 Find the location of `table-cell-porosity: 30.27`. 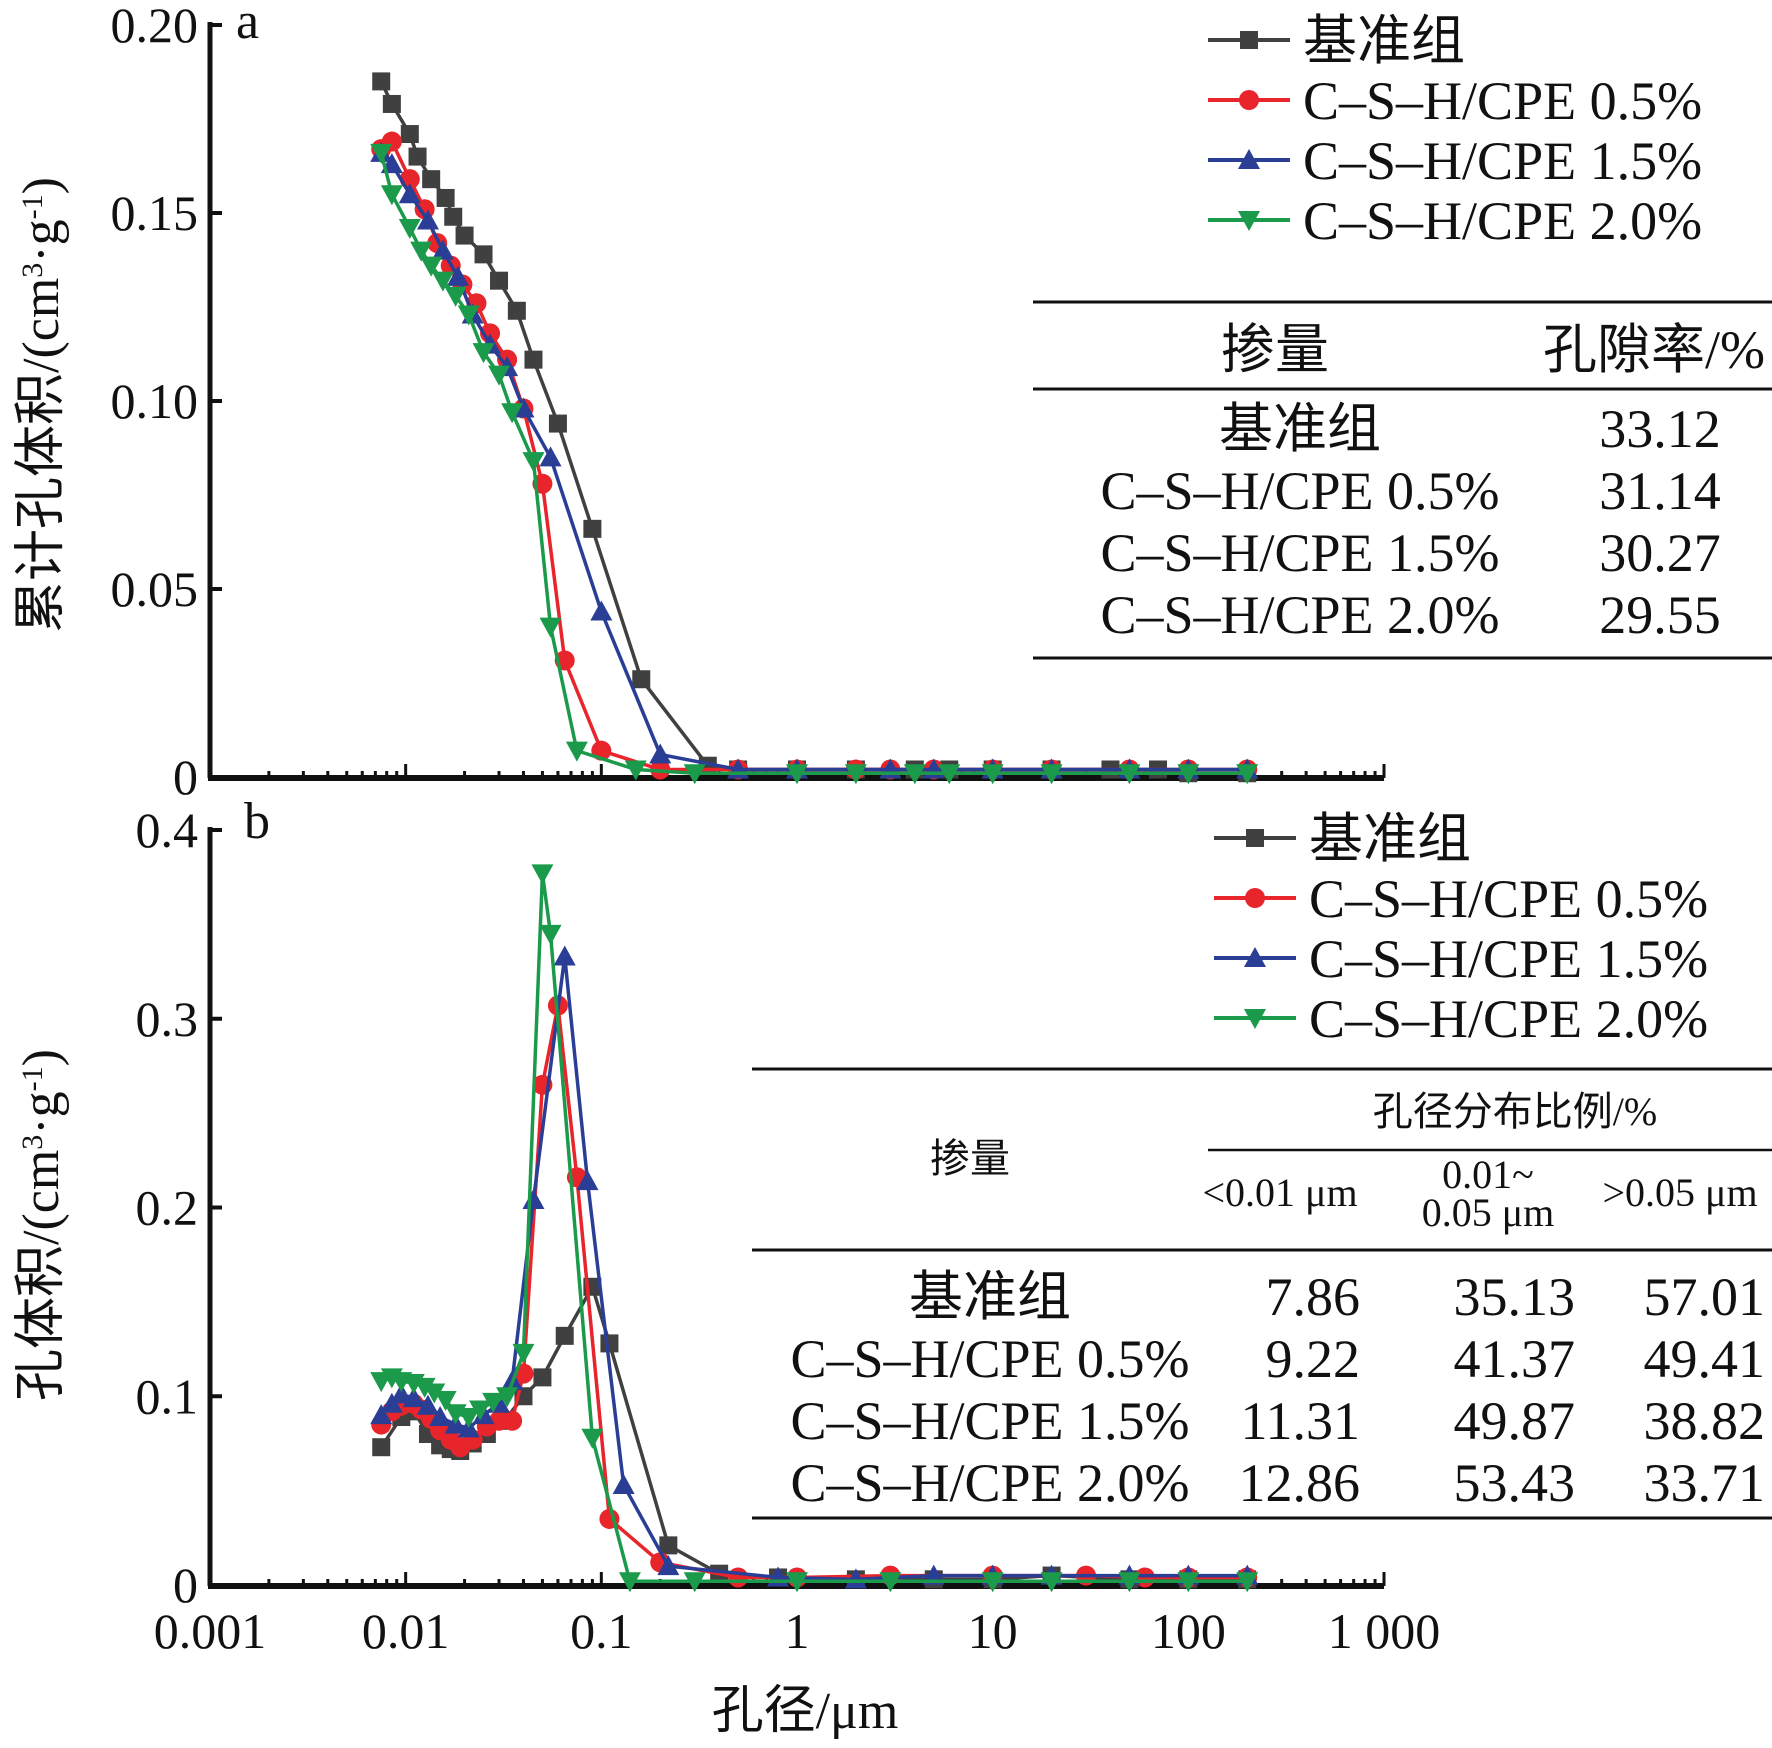

table-cell-porosity: 30.27 is located at coordinates (1660, 553).